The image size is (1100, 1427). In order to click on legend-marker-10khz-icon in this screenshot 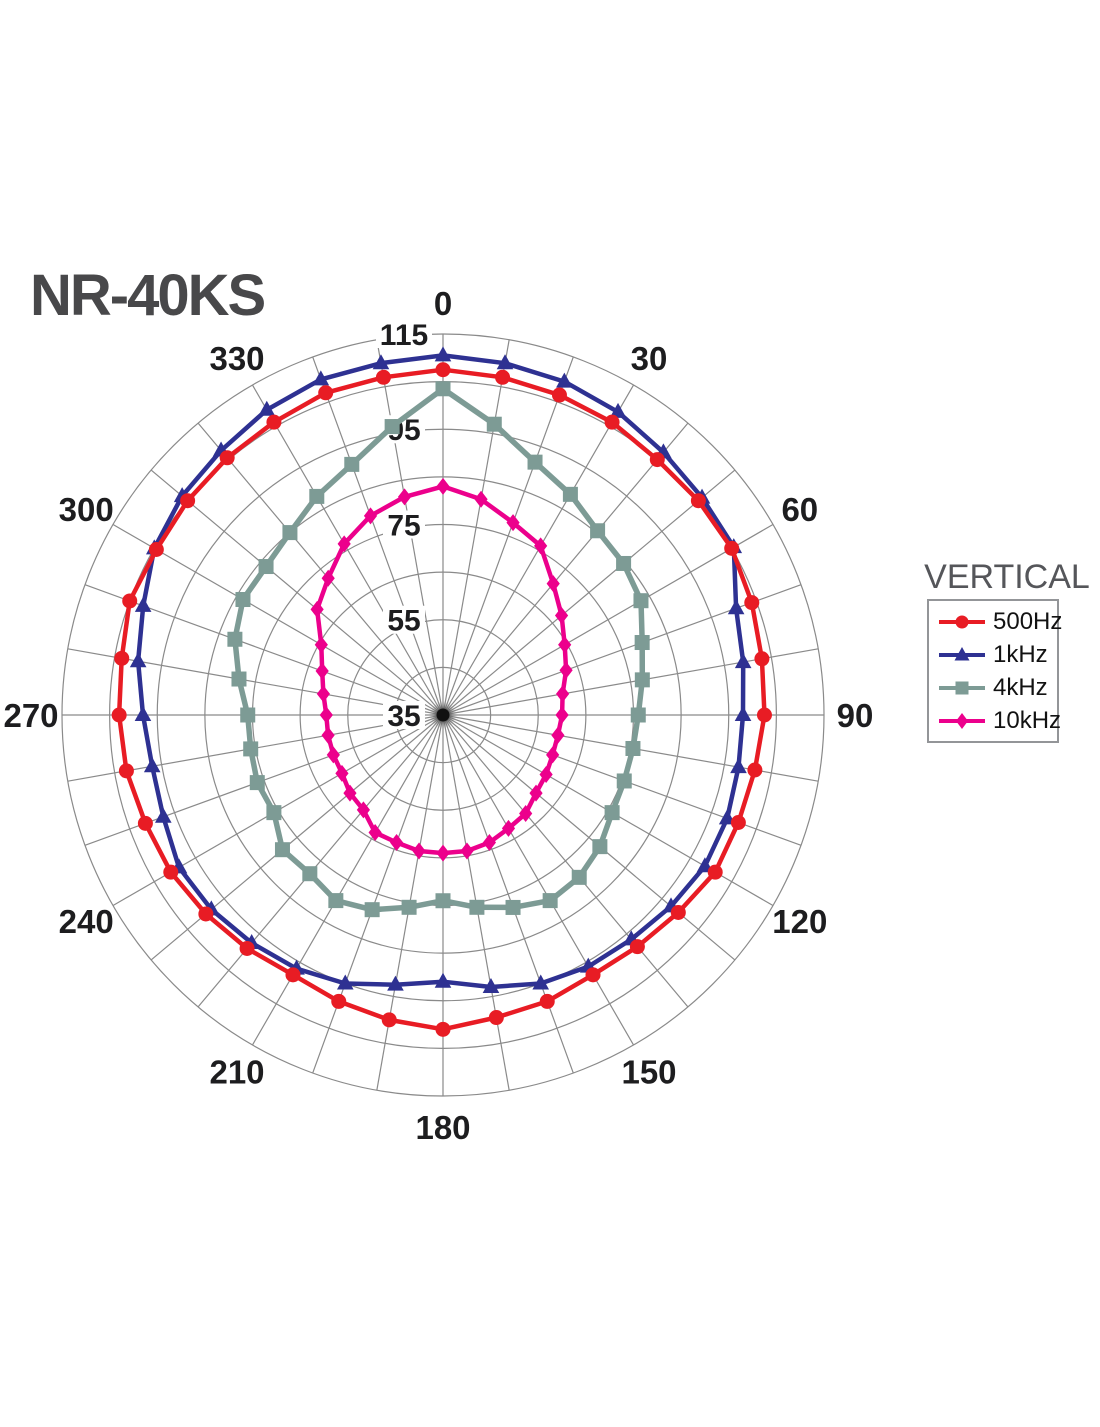, I will do `click(962, 720)`.